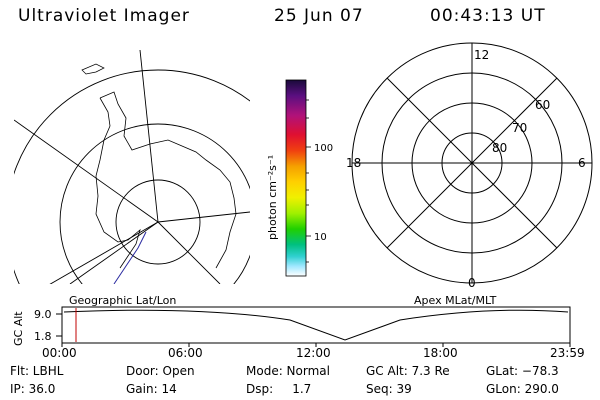 The width and height of the screenshot is (600, 400). Describe the element at coordinates (279, 389) in the screenshot. I see `footer-dsp: Dsp: 1.7` at that location.